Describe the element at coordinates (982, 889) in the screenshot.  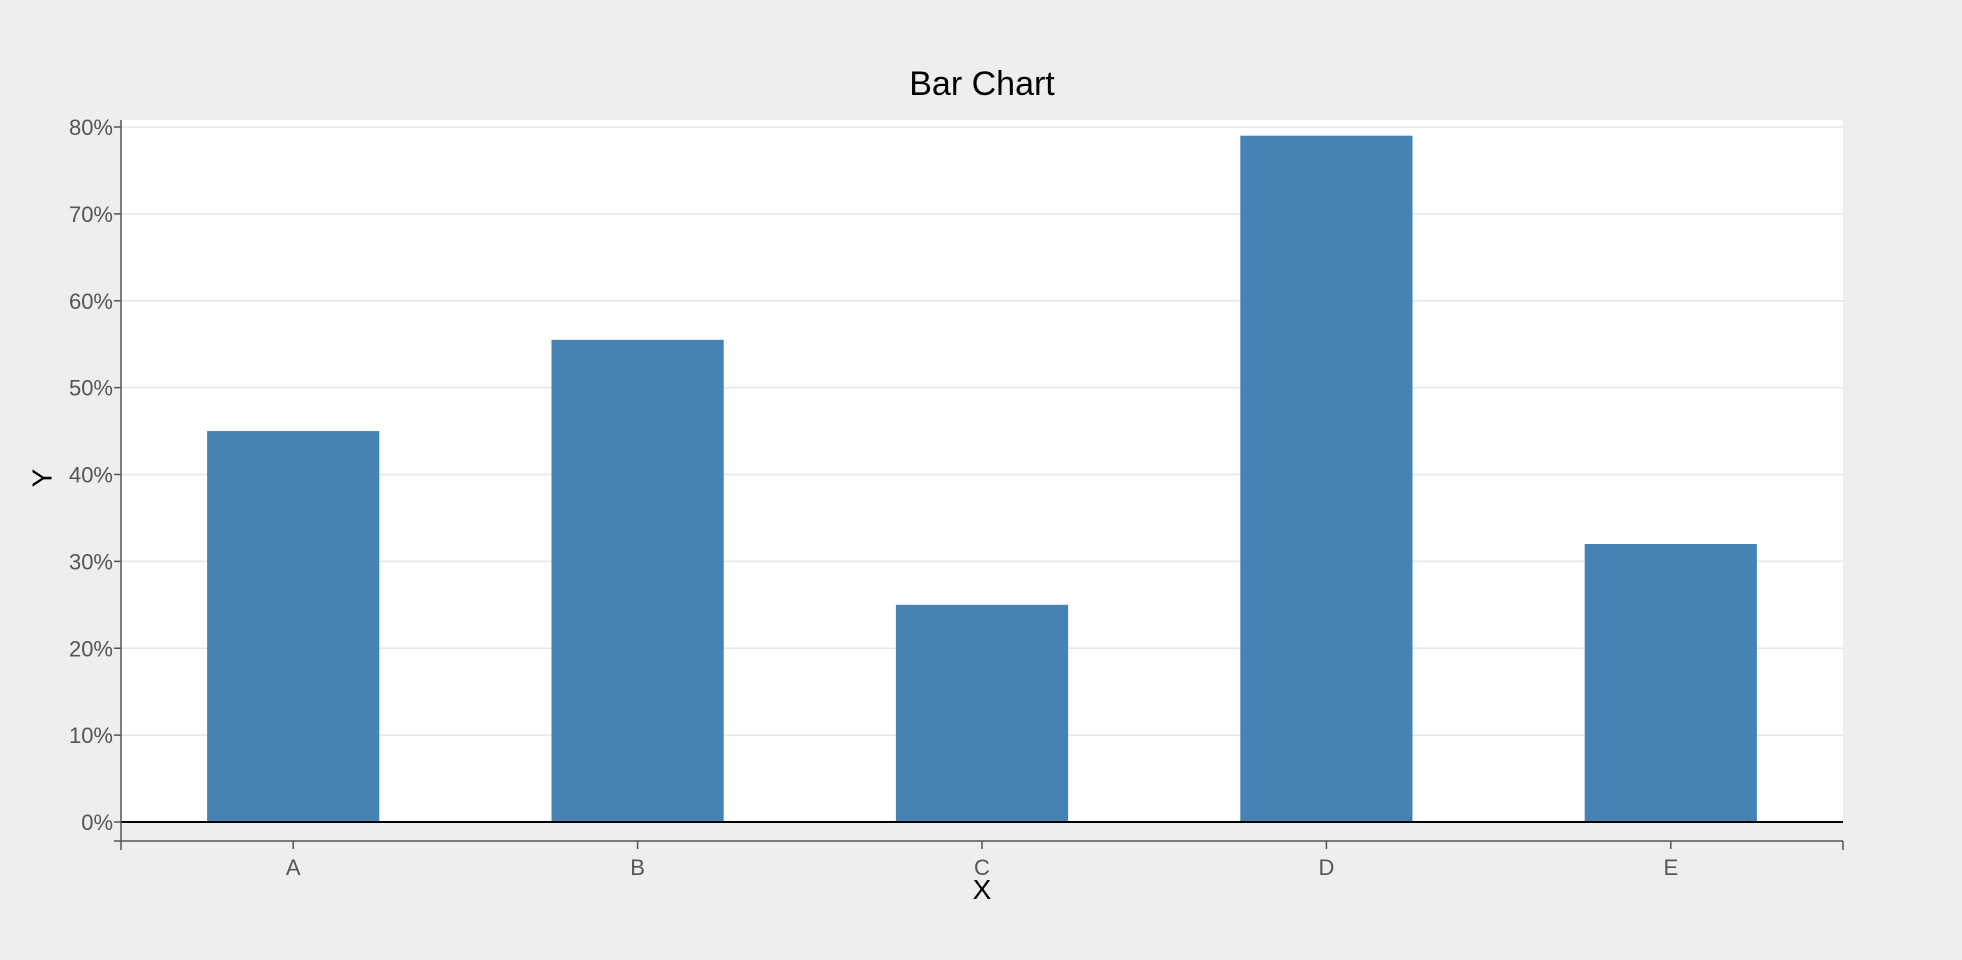
I see `x-axis-title: X` at that location.